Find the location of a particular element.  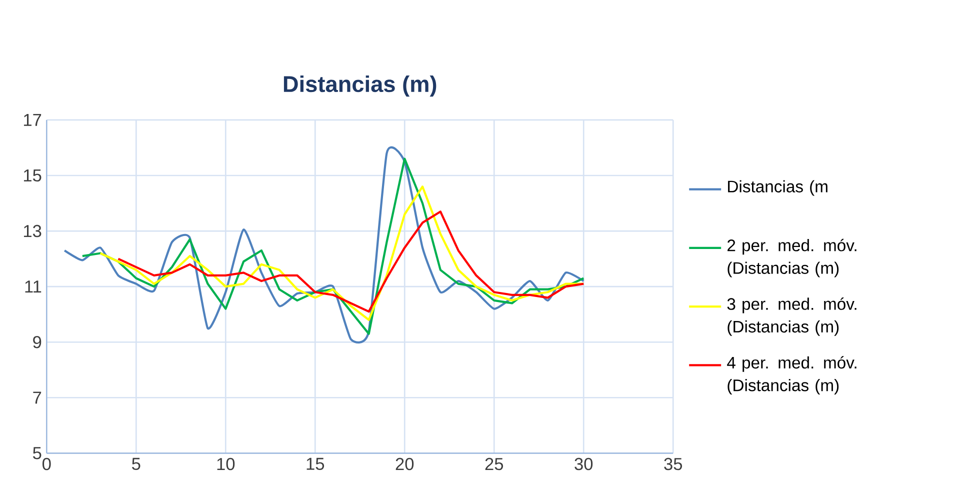

x-tick-label: 30 is located at coordinates (583, 464).